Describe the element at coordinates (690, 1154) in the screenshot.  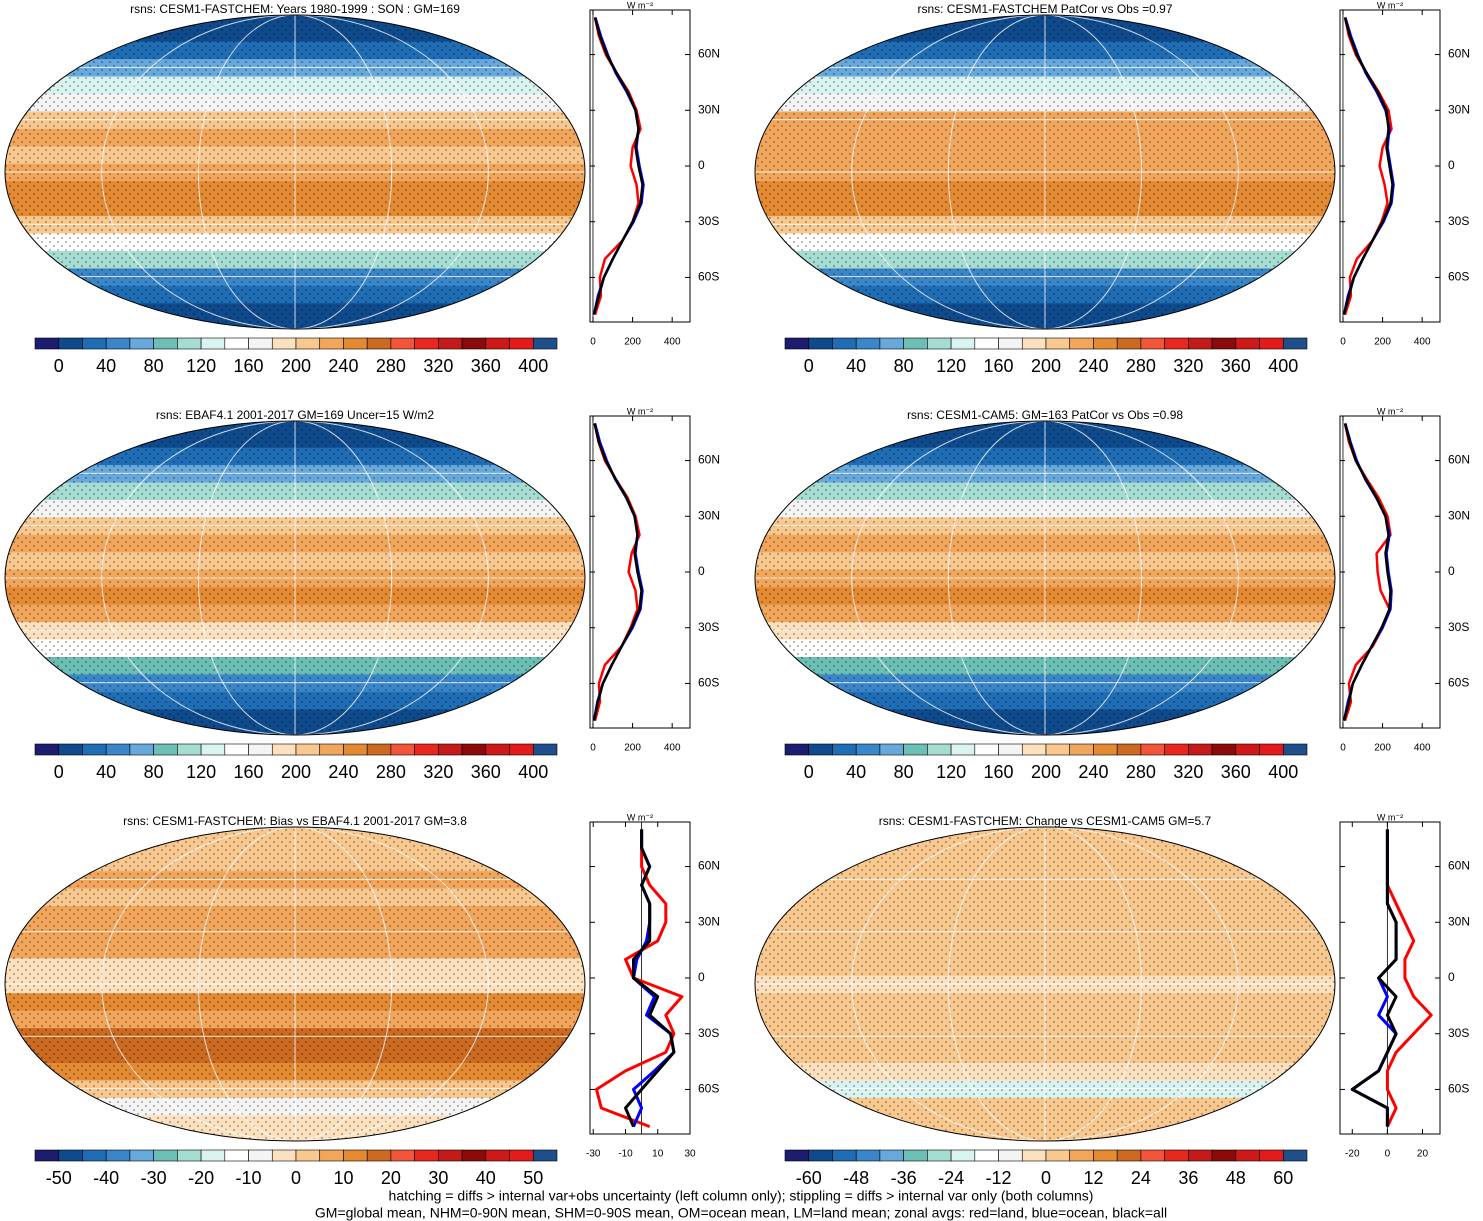
I see `x-tick-label: 30` at that location.